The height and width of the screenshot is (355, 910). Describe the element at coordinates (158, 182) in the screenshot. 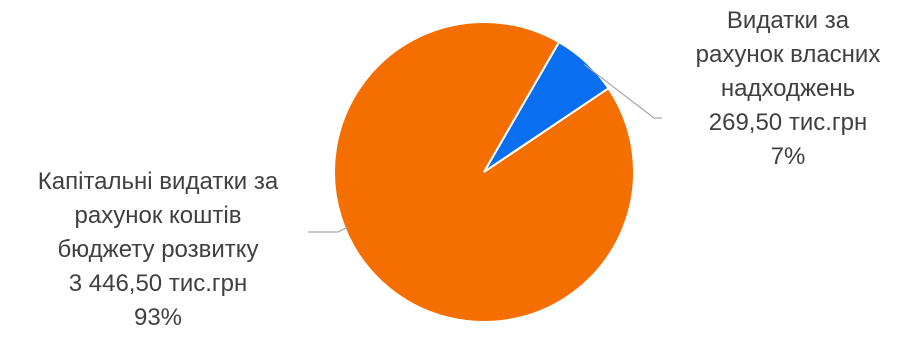

I see `slice-label-line: Капітальні видатки за` at that location.